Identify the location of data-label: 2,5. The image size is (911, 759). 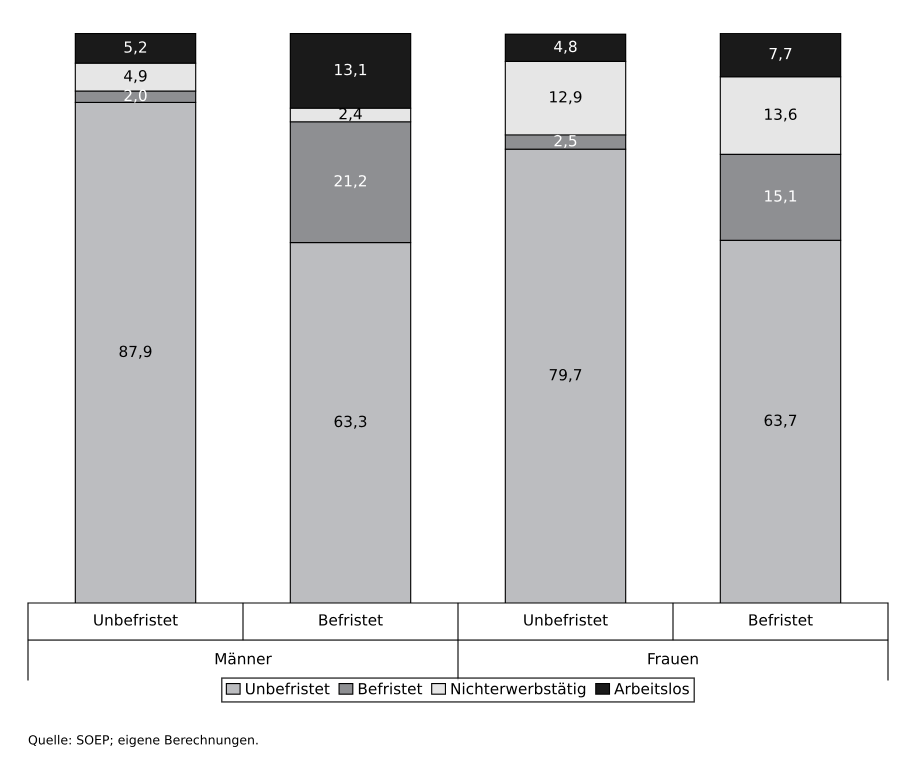
(565, 141).